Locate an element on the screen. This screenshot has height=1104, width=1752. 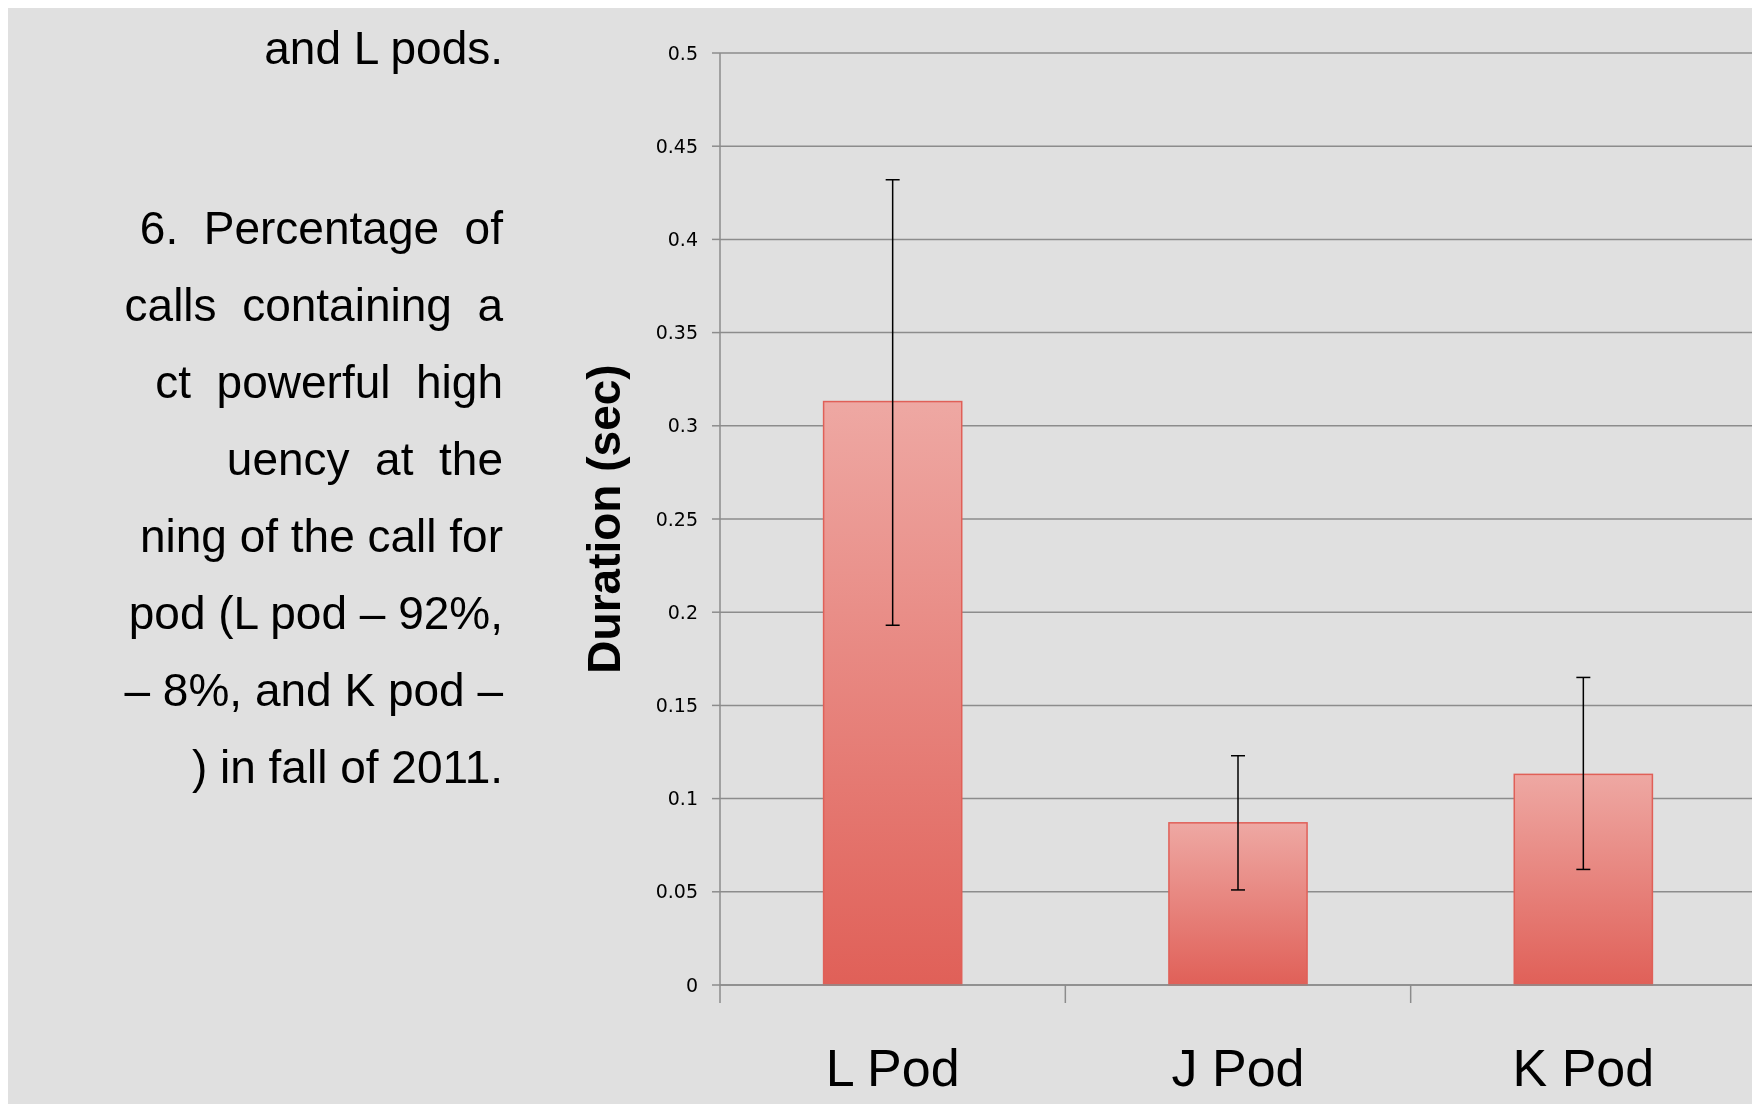
y-tick-label: 0.05 is located at coordinates (676, 891).